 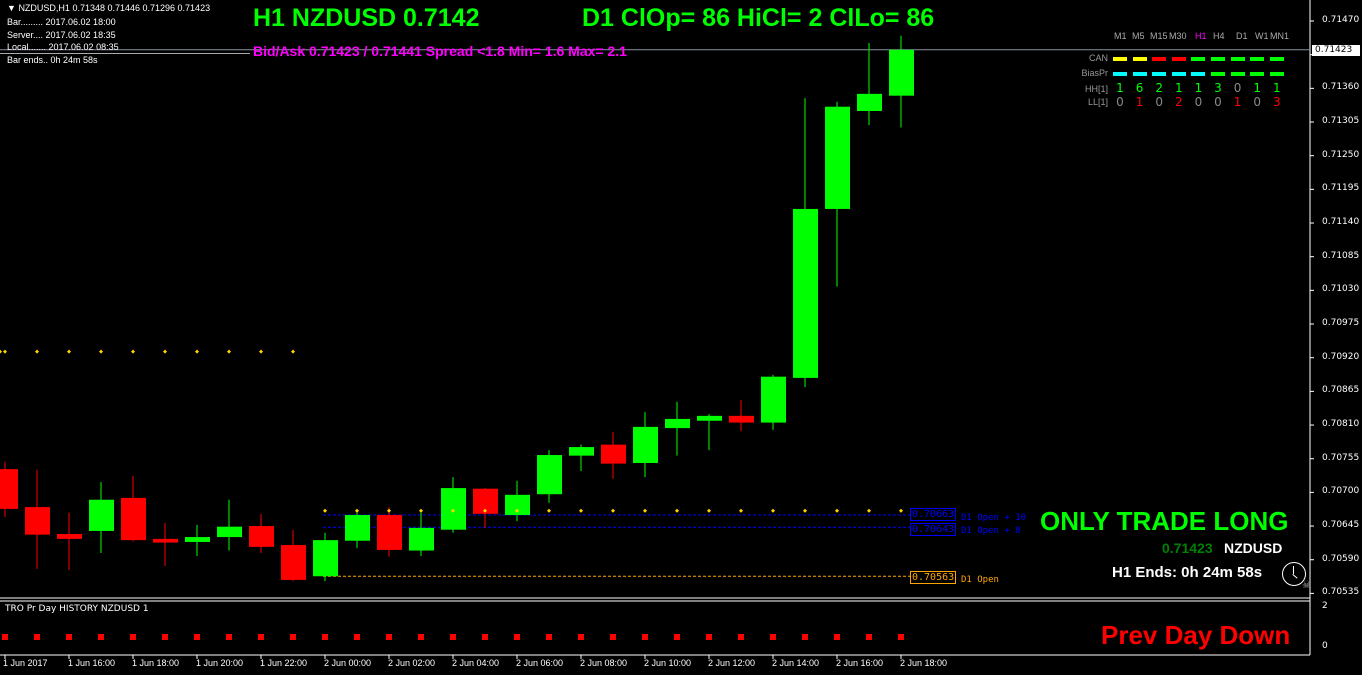 I want to click on can-label: CAN, so click(x=1098, y=58).